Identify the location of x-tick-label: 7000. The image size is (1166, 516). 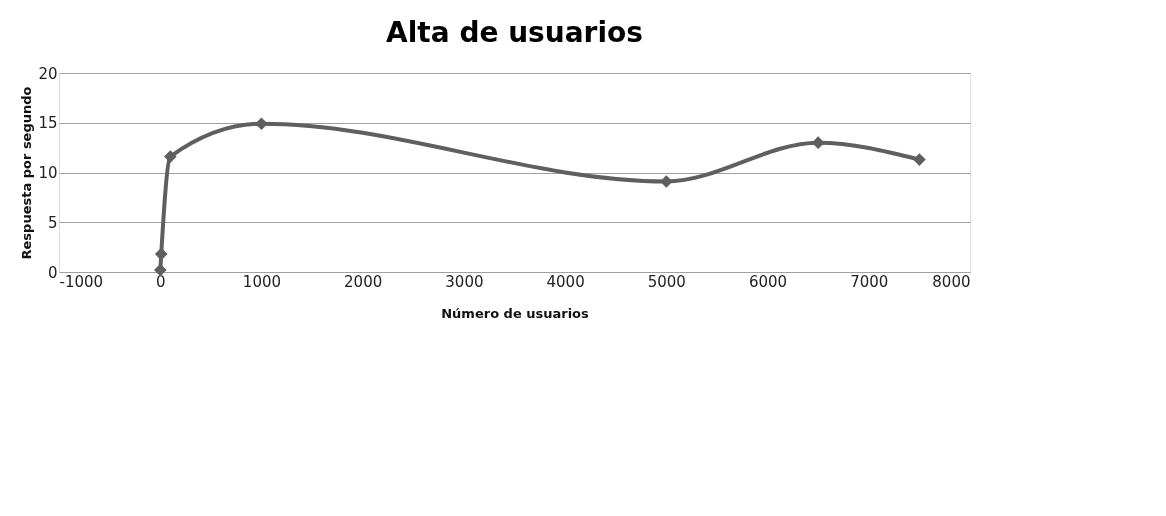
(869, 281).